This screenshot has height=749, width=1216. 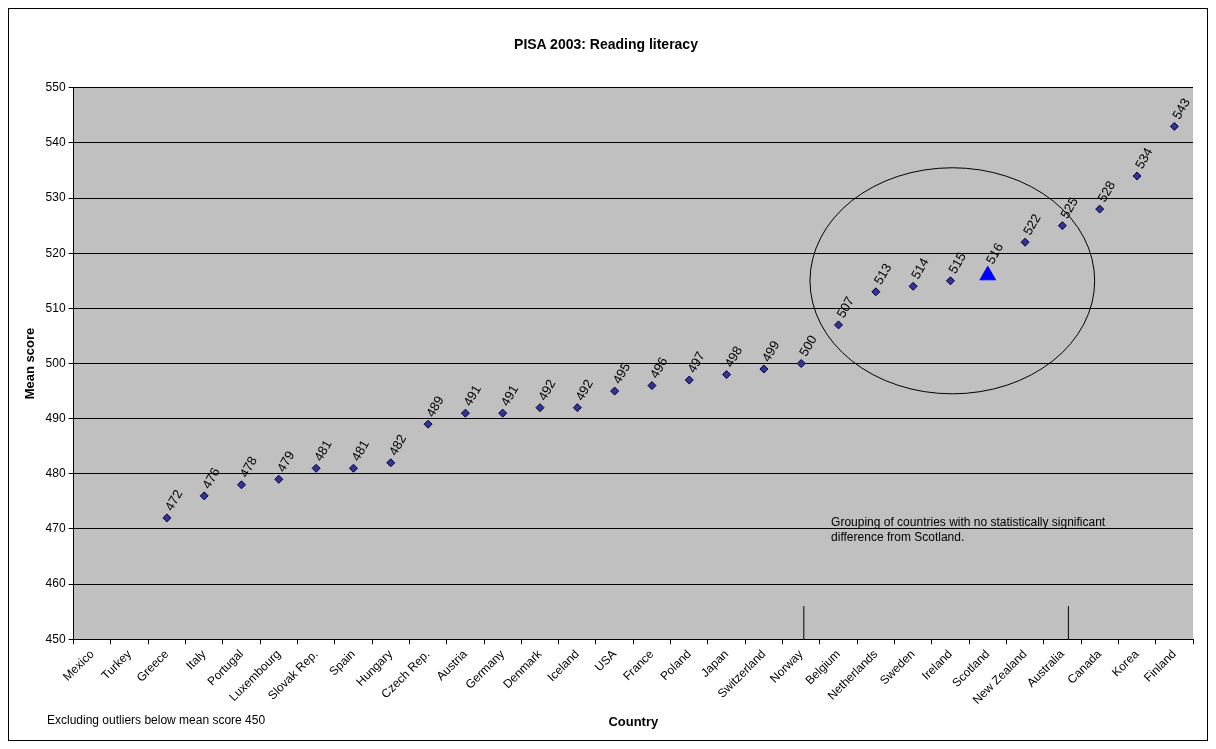 What do you see at coordinates (733, 356) in the screenshot?
I see `data-label: 498` at bounding box center [733, 356].